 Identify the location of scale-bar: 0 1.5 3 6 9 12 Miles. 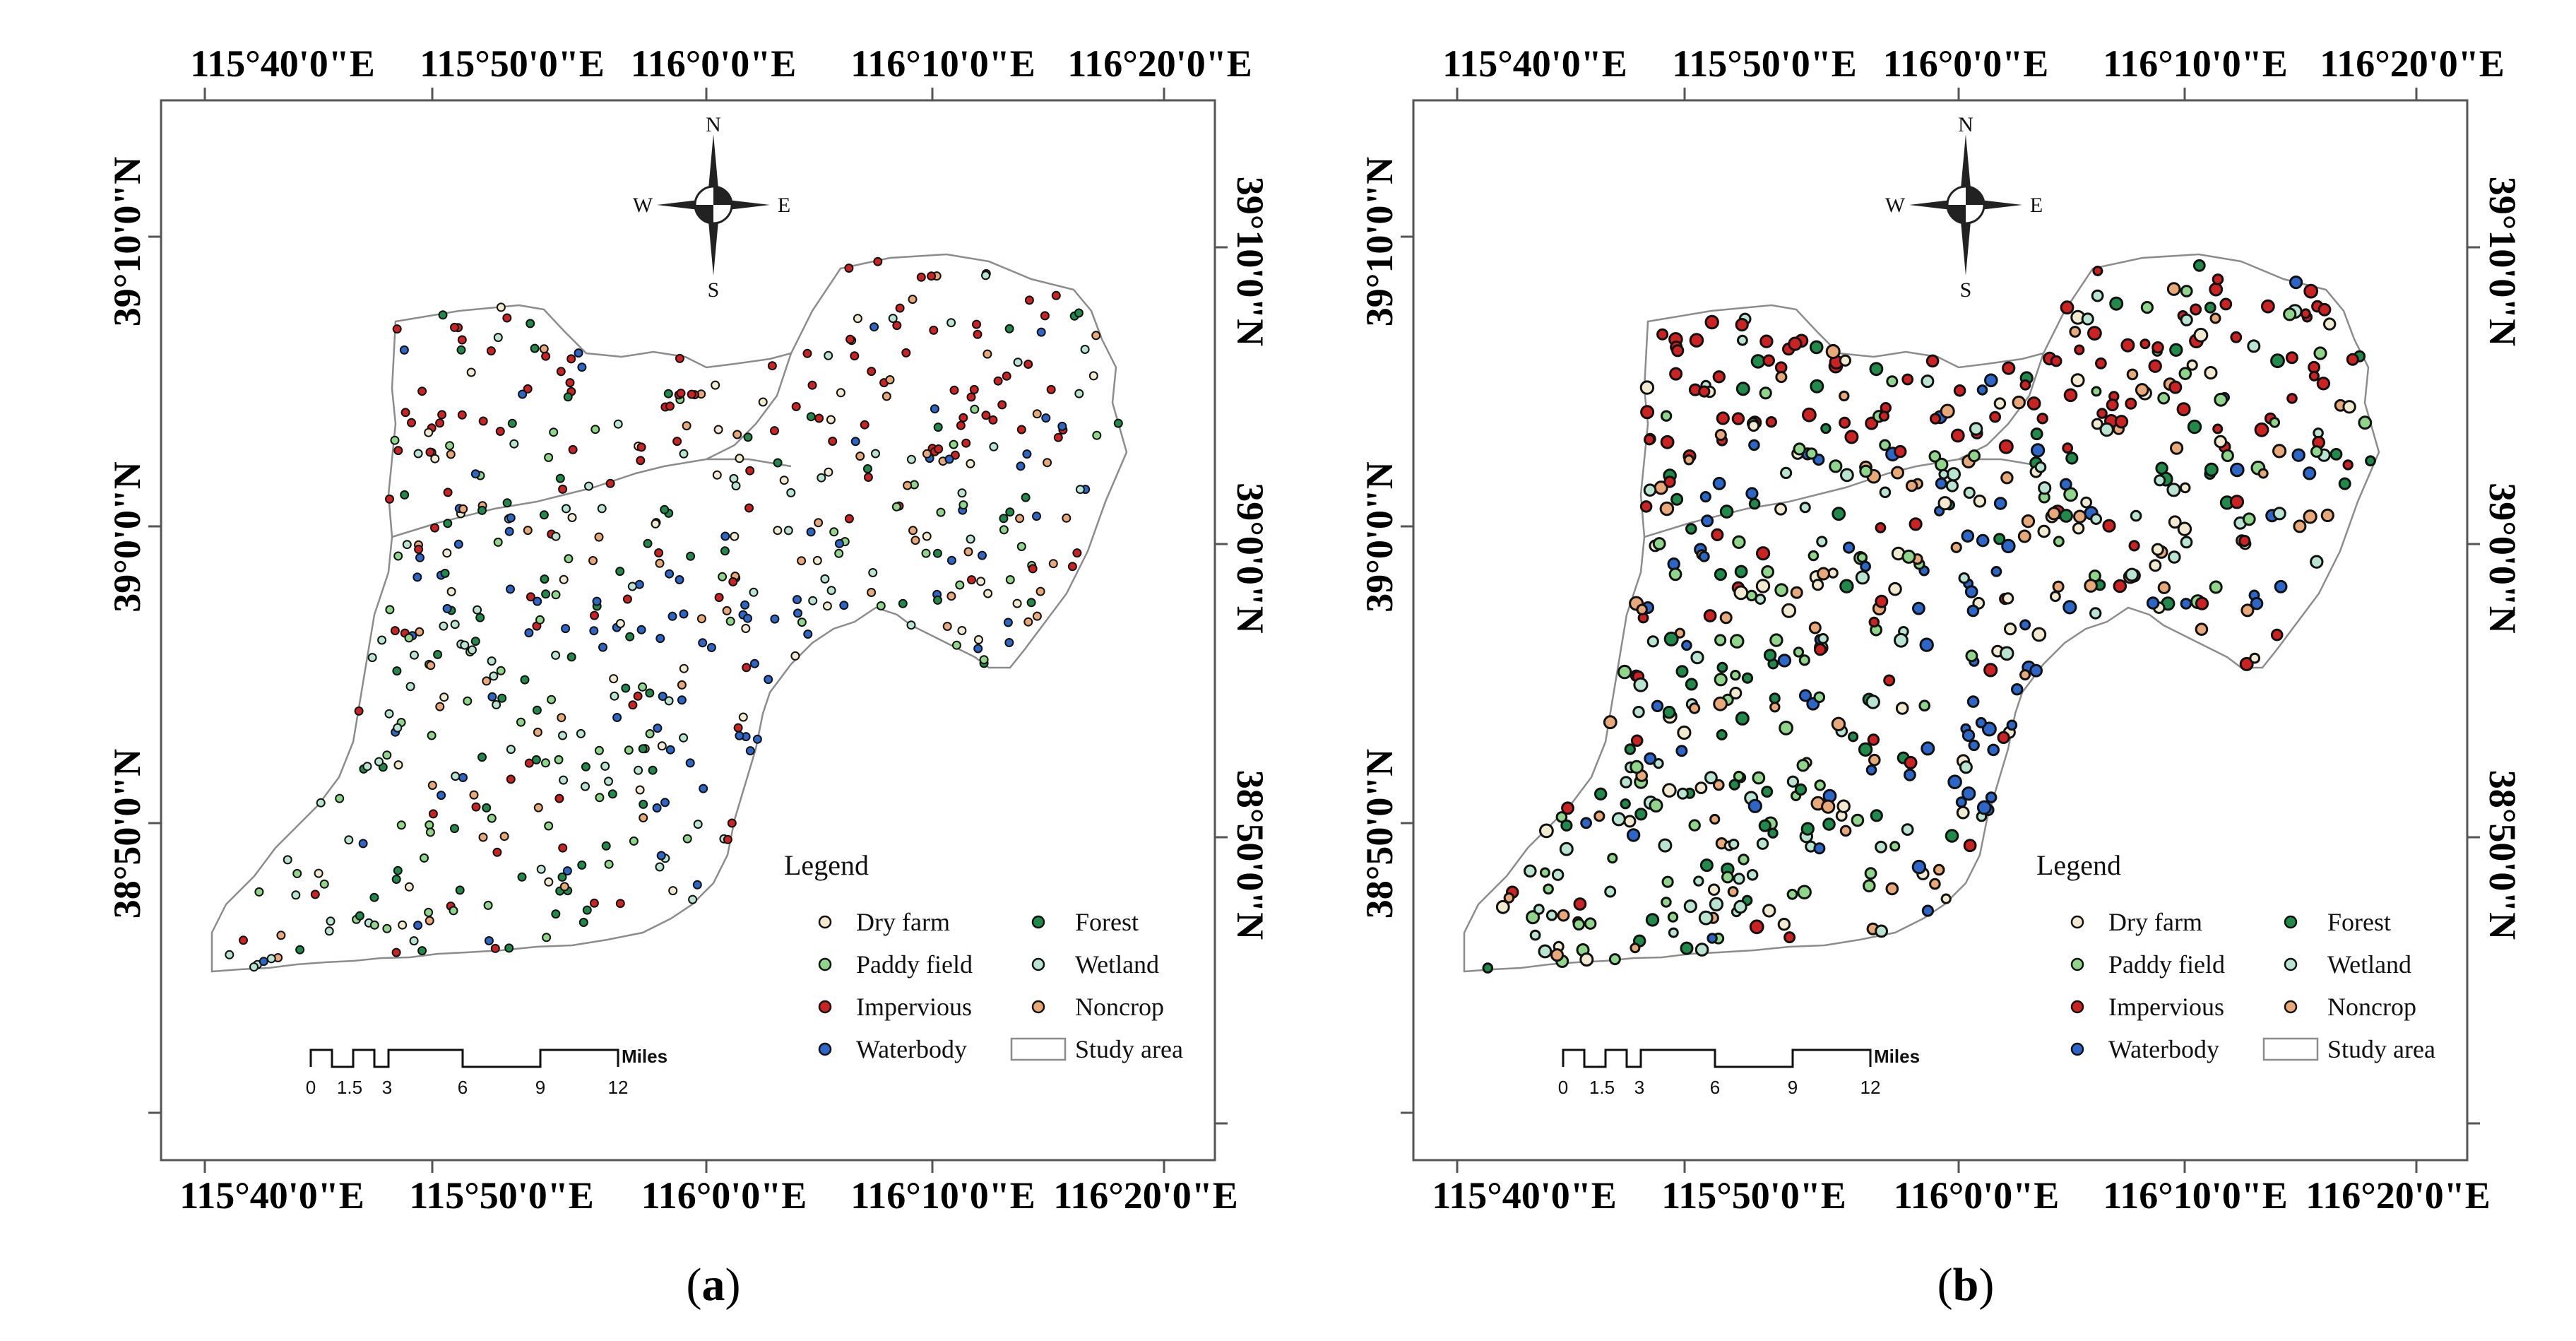
(1739, 1072).